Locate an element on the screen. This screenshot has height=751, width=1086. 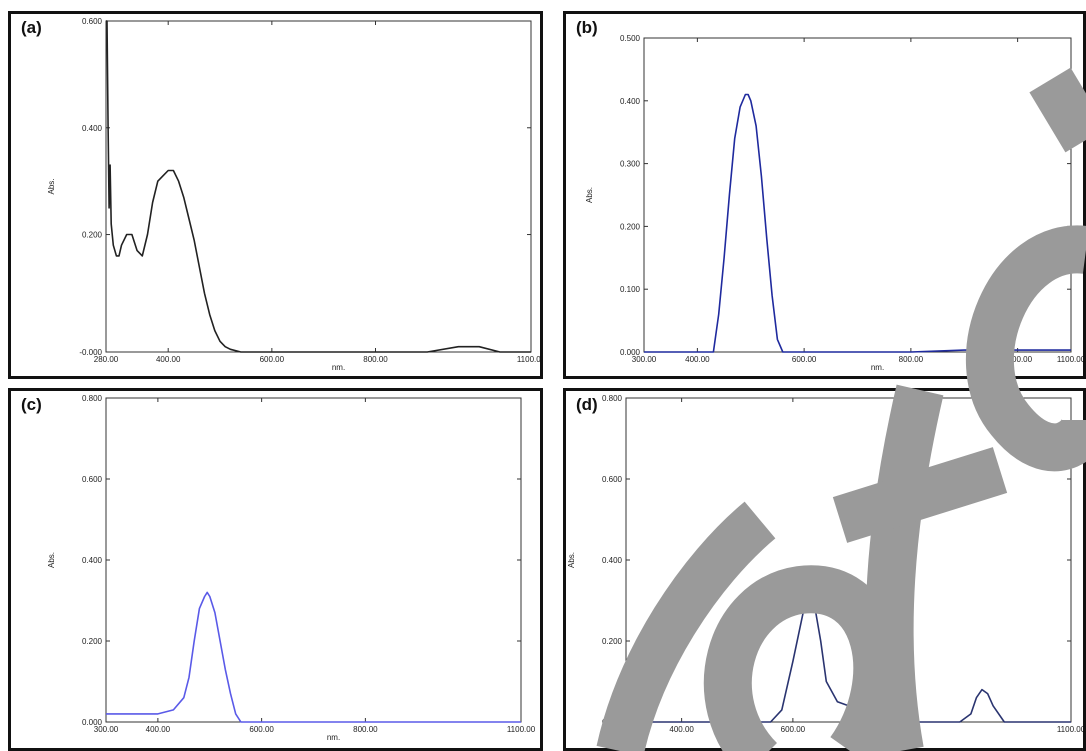
panel-label-c: (c) is located at coordinates (31, 404).